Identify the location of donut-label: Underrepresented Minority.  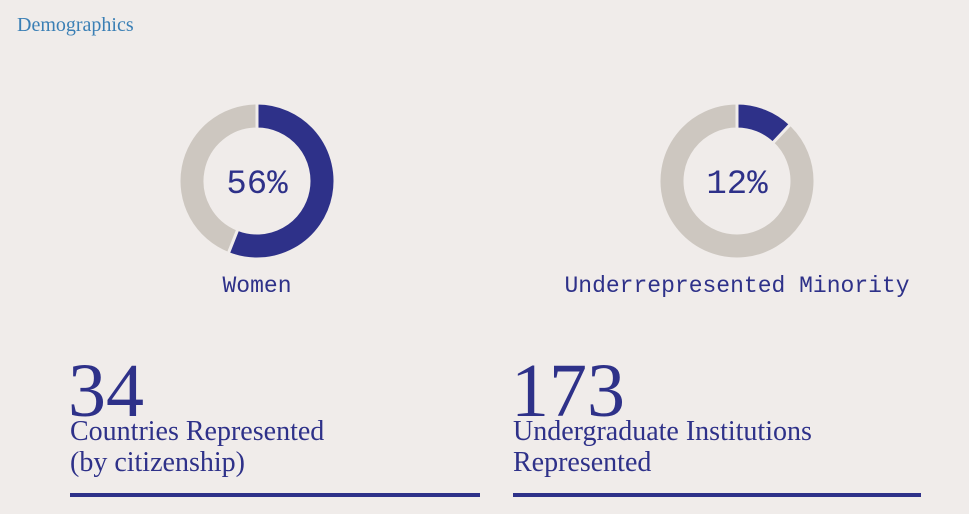
(736, 286).